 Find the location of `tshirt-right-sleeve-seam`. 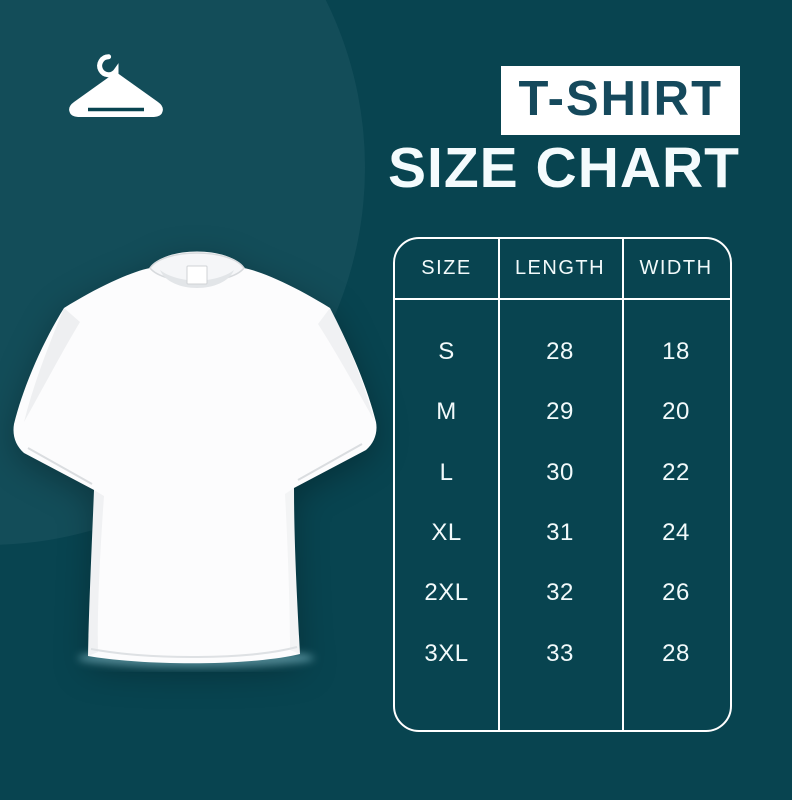

tshirt-right-sleeve-seam is located at coordinates (330, 462).